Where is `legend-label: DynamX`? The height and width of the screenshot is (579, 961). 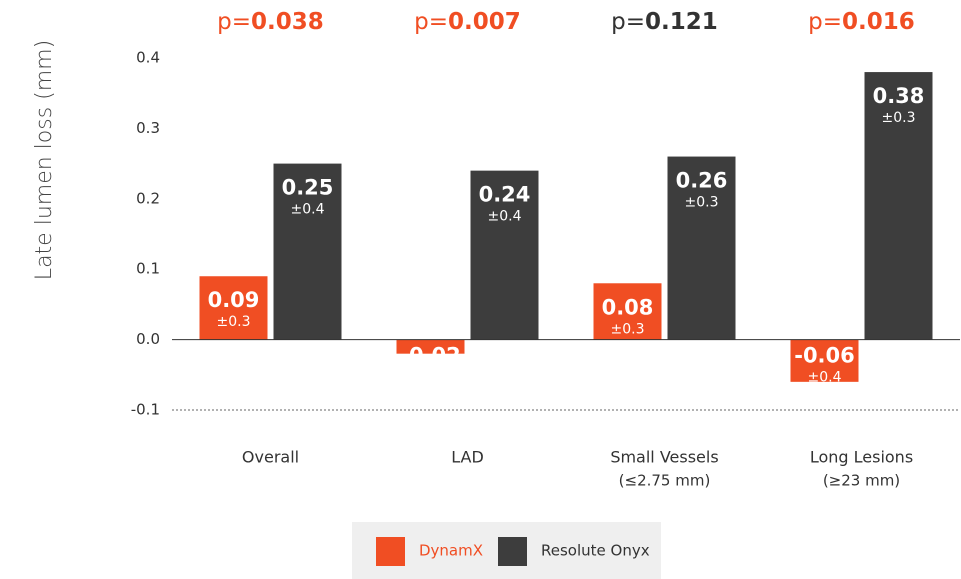 legend-label: DynamX is located at coordinates (451, 551).